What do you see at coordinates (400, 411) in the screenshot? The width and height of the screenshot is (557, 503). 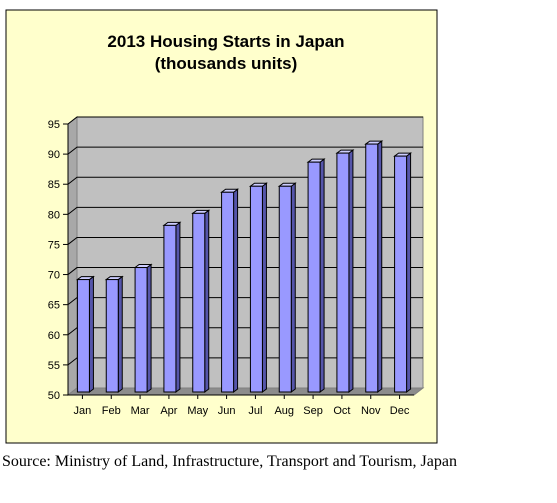 I see `x-tick-label: Dec` at bounding box center [400, 411].